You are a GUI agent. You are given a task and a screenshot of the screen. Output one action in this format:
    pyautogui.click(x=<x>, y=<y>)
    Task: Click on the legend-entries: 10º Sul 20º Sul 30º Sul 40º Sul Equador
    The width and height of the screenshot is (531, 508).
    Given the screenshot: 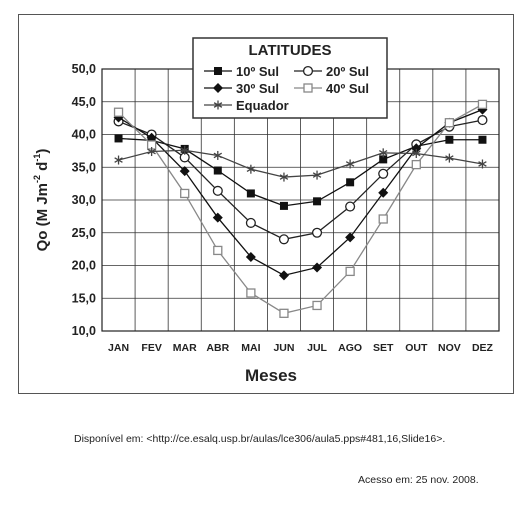 What is the action you would take?
    pyautogui.click(x=286, y=88)
    